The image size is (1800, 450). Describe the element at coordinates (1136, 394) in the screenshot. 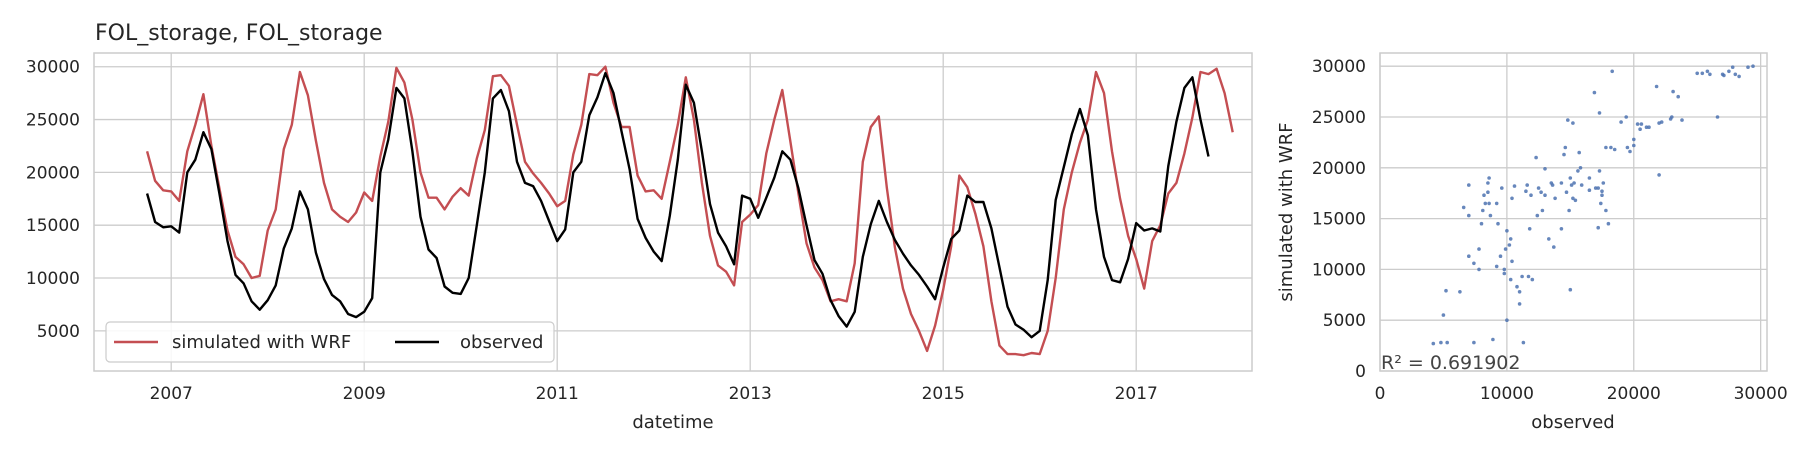

I see `timeseries-x-tick-label: 2017` at that location.